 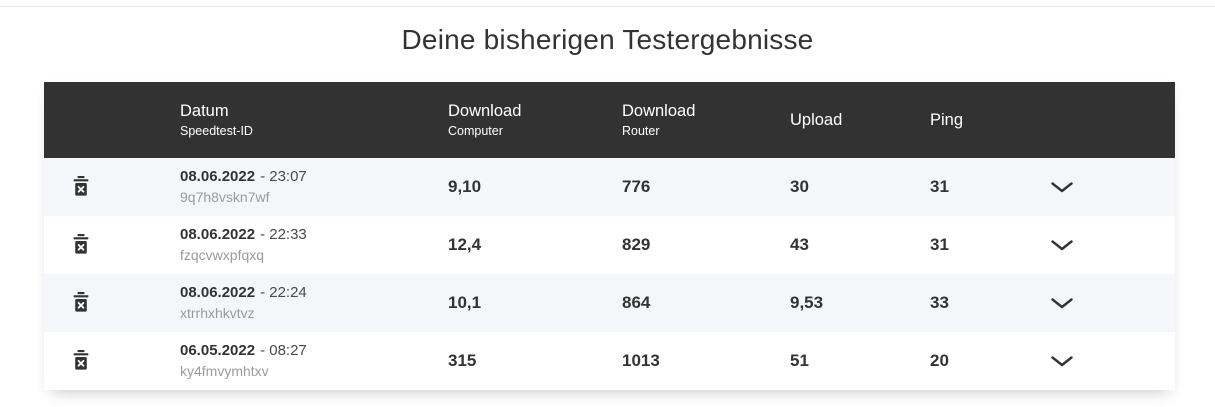 What do you see at coordinates (216, 131) in the screenshot?
I see `header-speedtest-id-label: Speedtest-ID` at bounding box center [216, 131].